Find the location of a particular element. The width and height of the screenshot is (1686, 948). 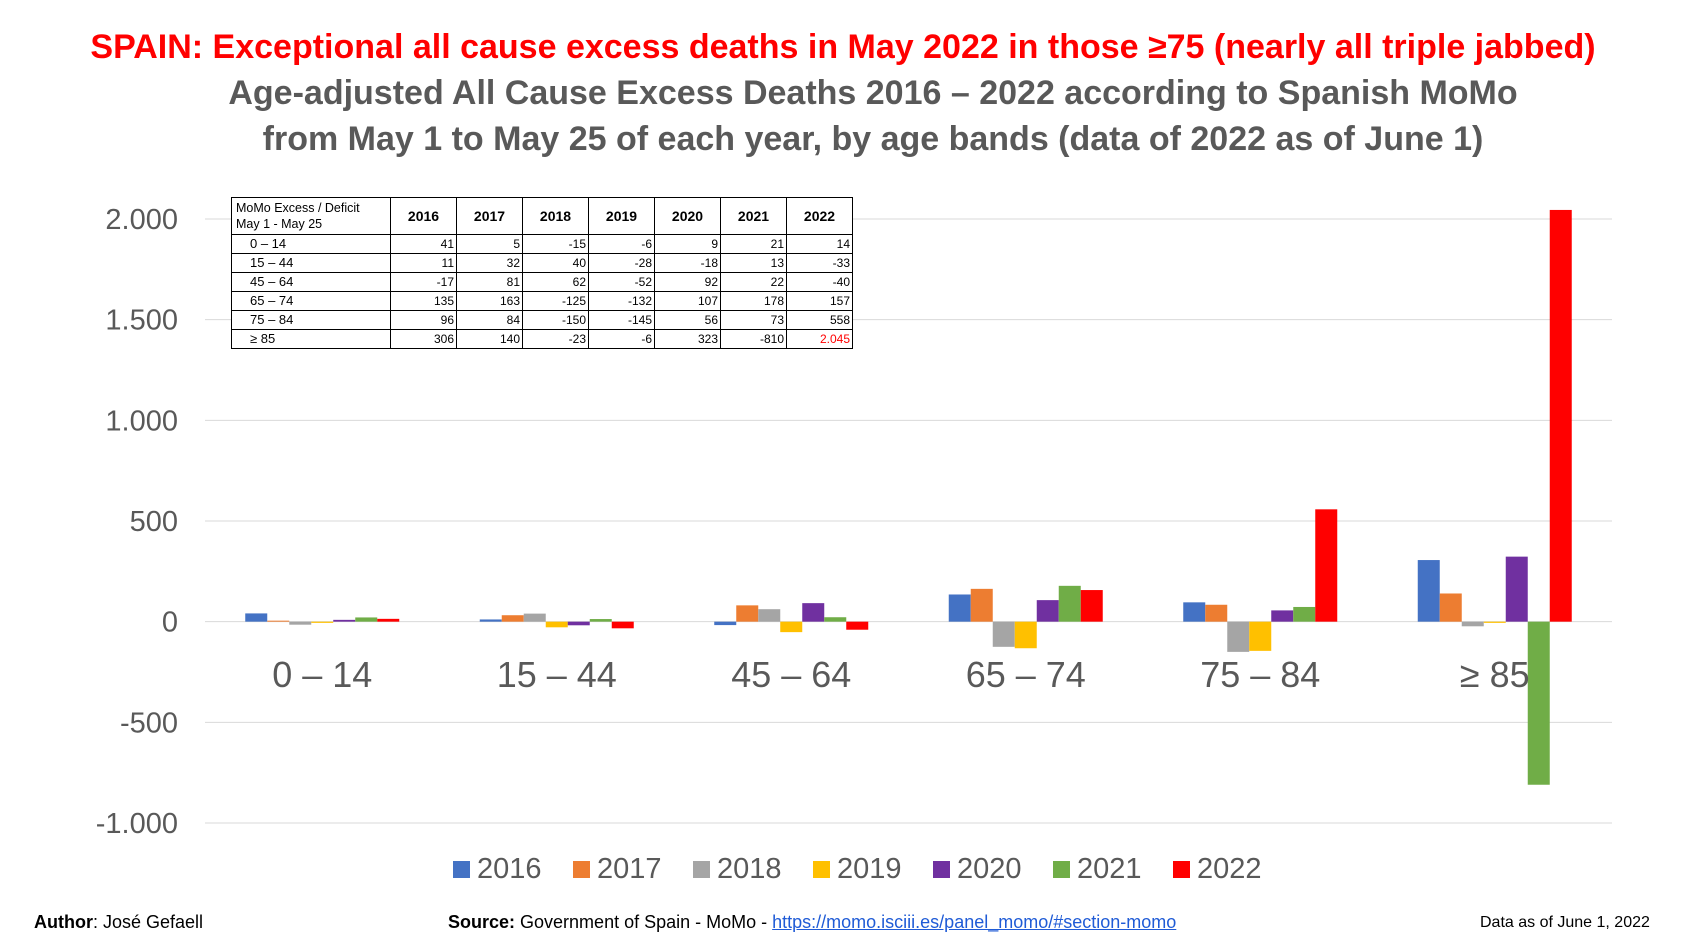

table-cell: 56 is located at coordinates (687, 320).